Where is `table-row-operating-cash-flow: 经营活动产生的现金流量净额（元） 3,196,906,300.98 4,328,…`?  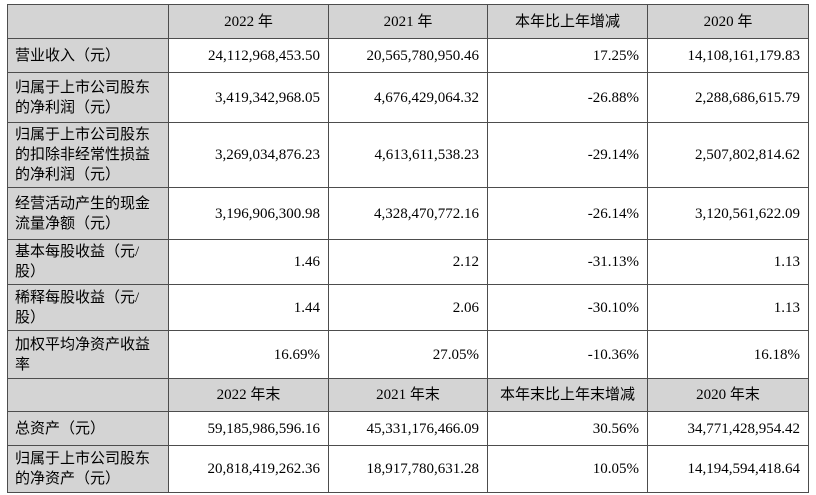
table-row-operating-cash-flow: 经营活动产生的现金流量净额（元） 3,196,906,300.98 4,328,… is located at coordinates (408, 213).